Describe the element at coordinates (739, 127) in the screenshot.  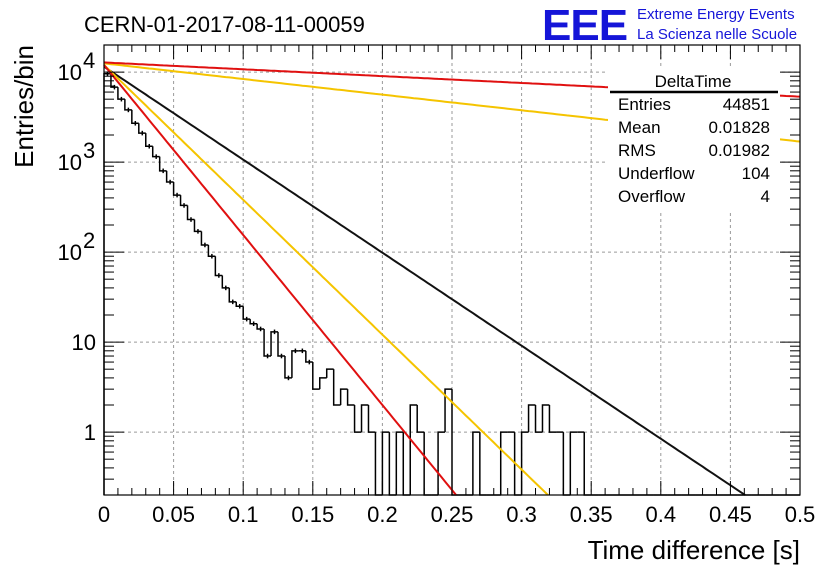
I see `stats-value-mean: 0.01828` at that location.